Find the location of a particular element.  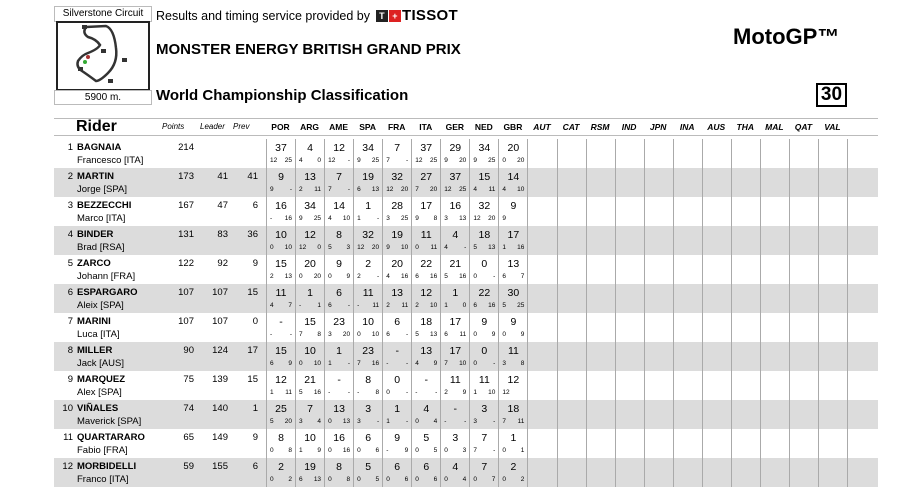

rider-gap-prev: 9 is located at coordinates (255, 437).